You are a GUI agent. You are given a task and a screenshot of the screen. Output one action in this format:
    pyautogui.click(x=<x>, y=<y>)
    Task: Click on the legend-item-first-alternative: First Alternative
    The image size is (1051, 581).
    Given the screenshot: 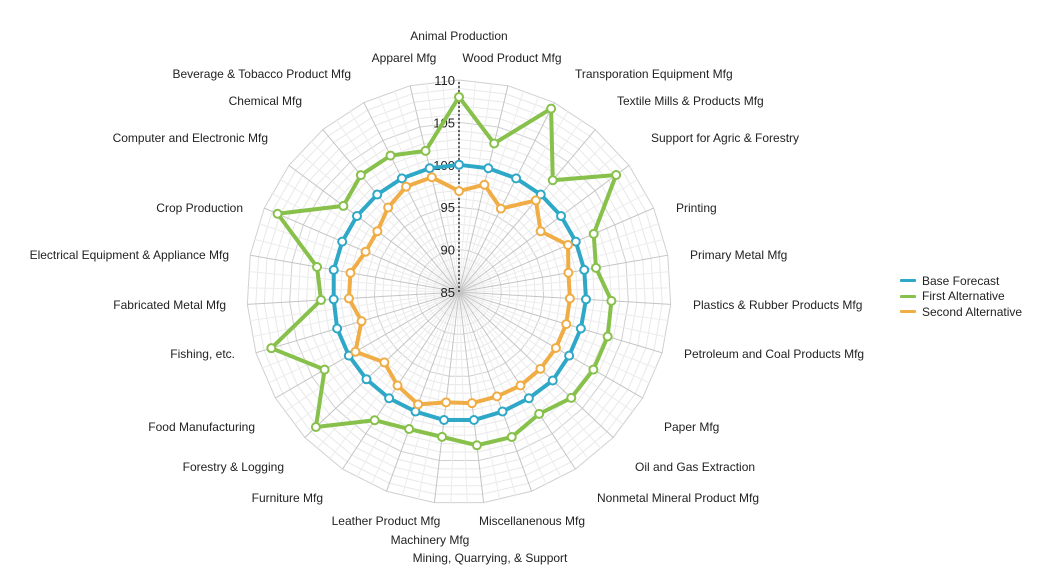 What is the action you would take?
    pyautogui.click(x=961, y=297)
    